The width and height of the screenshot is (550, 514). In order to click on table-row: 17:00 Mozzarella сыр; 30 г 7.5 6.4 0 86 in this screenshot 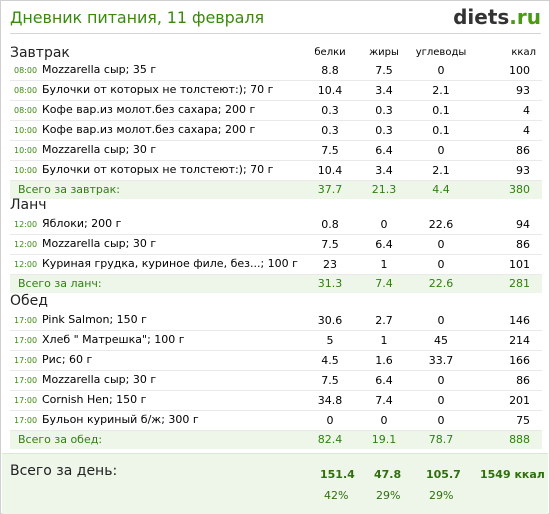, I will do `click(276, 380)`.